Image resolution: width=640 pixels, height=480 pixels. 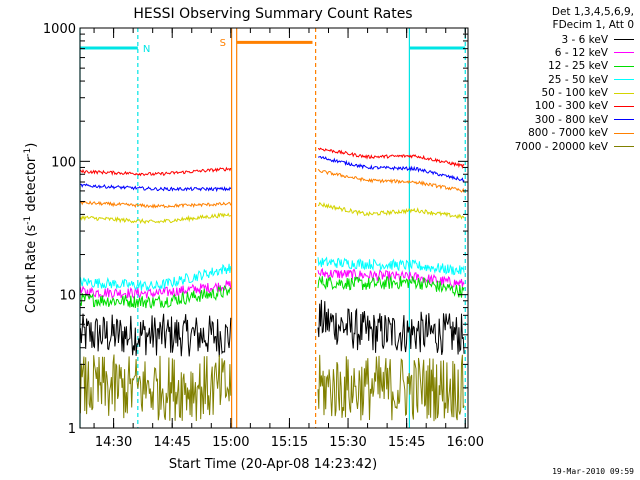 I want to click on legend-item: 12 - 25 keV, so click(x=555, y=66).